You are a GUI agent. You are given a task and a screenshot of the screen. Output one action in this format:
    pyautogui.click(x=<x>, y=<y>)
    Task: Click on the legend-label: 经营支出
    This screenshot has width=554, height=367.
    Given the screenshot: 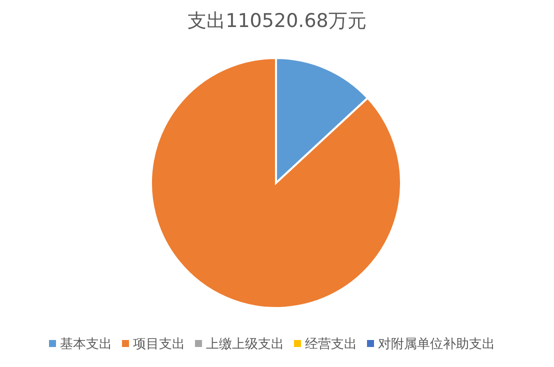 What is the action you would take?
    pyautogui.click(x=331, y=344)
    